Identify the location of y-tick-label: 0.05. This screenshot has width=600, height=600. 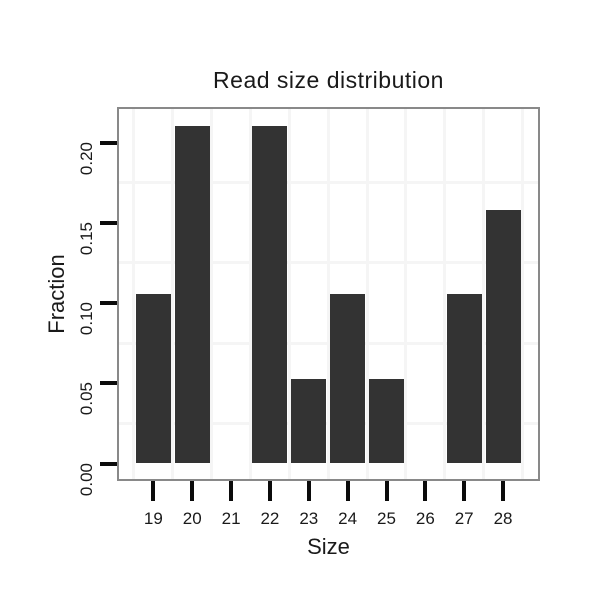
(86, 399).